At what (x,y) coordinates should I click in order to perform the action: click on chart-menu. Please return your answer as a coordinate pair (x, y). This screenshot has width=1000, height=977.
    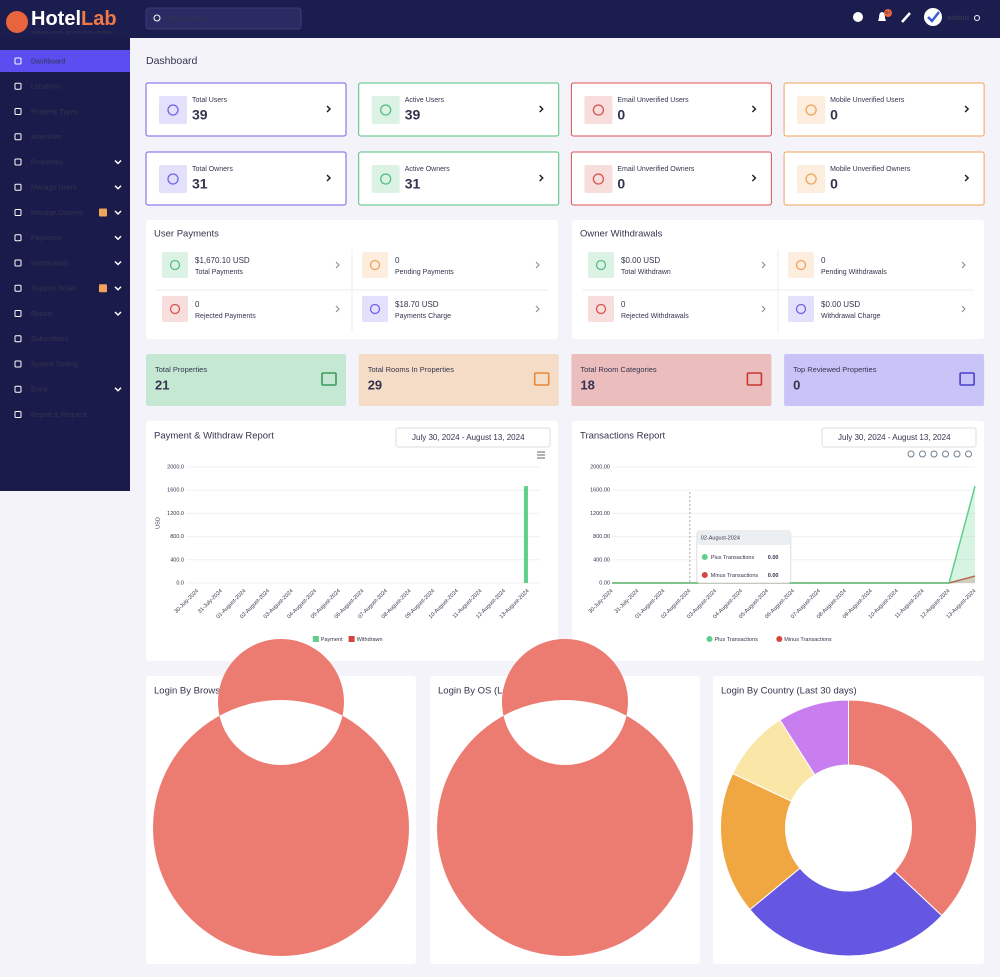
    Looking at the image, I should click on (541, 455).